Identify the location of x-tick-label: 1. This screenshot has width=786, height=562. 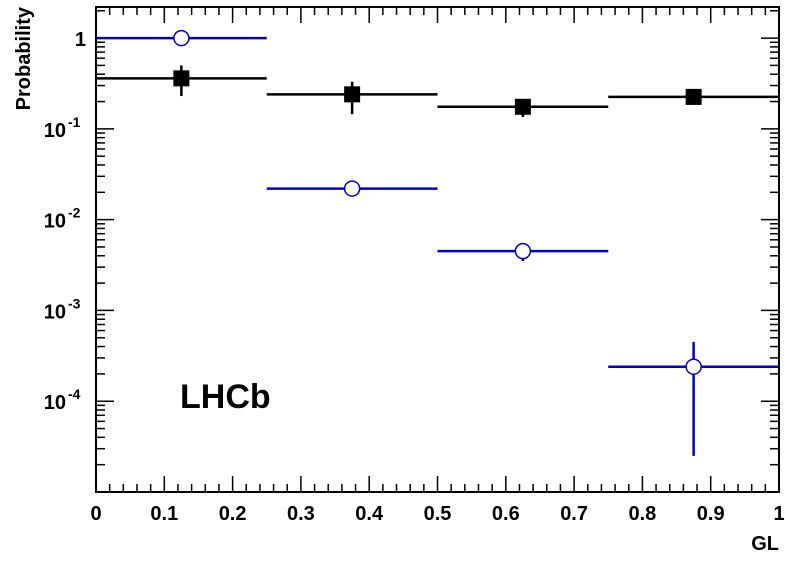
(778, 514).